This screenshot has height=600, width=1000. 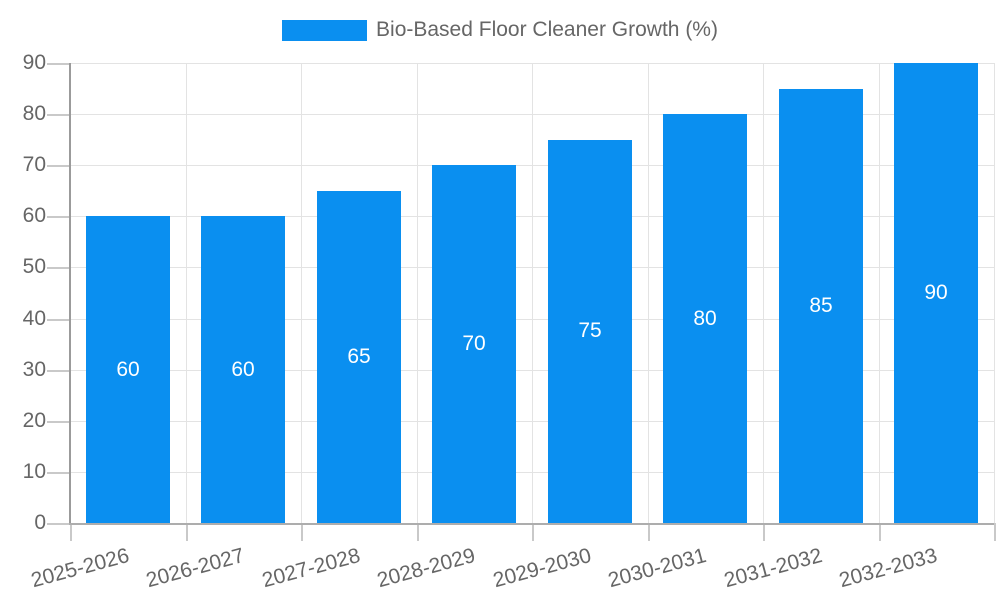 What do you see at coordinates (34, 113) in the screenshot?
I see `y-tick-label: 80` at bounding box center [34, 113].